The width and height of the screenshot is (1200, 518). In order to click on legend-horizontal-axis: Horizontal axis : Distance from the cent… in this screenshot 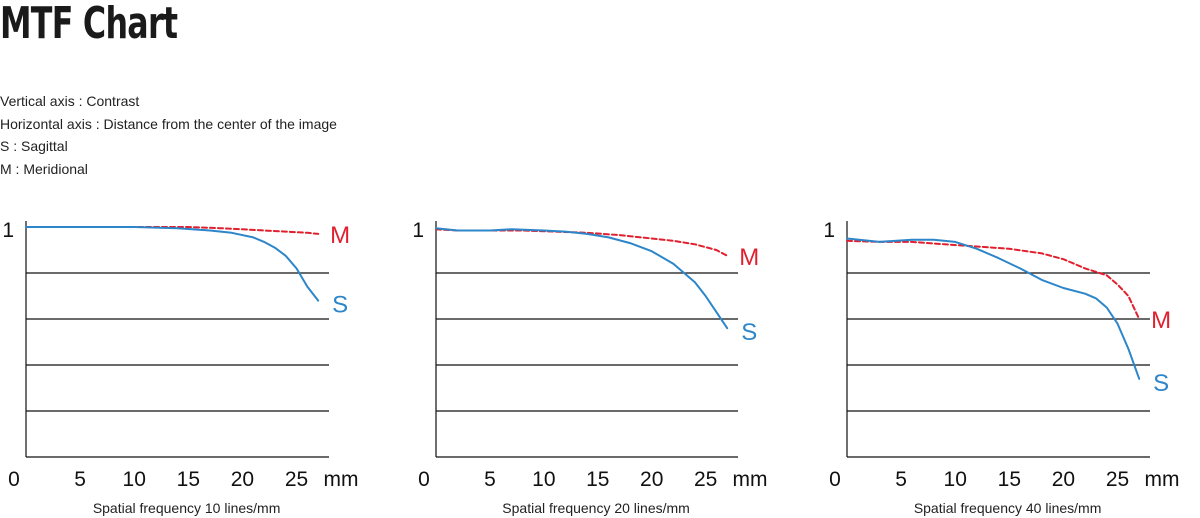, I will do `click(168, 123)`.